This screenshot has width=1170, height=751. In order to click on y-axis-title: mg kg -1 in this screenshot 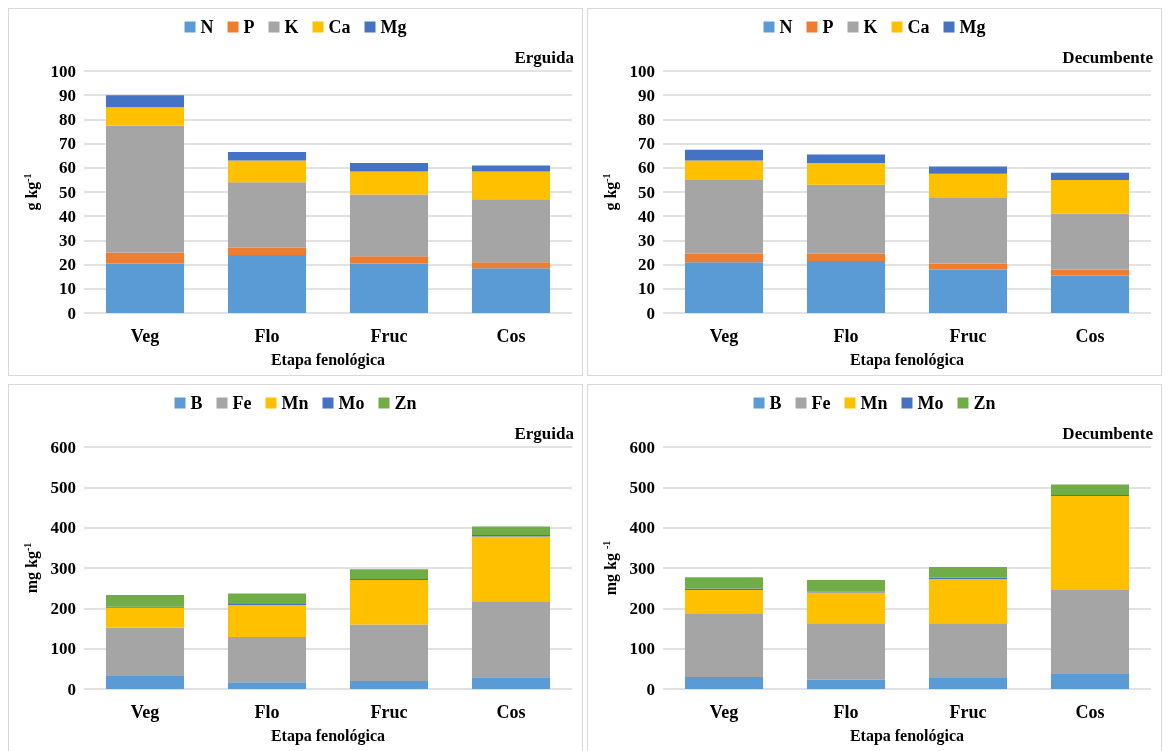, I will do `click(610, 568)`.